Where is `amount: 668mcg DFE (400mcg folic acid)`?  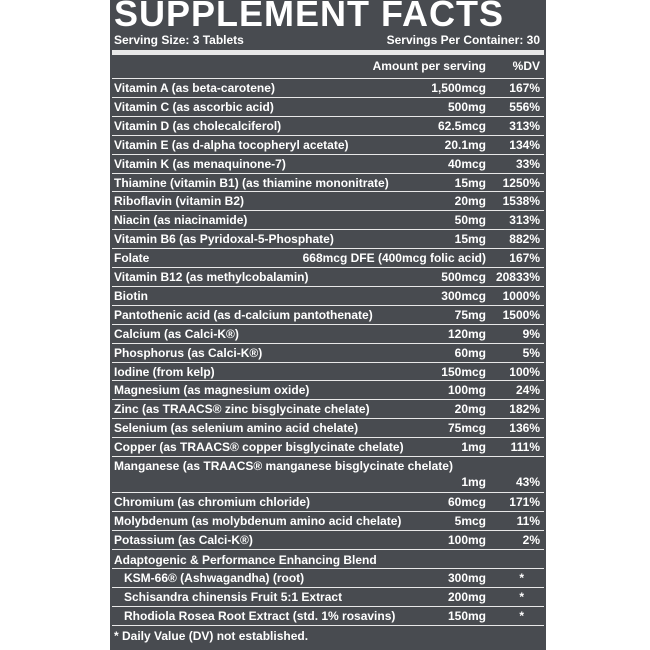 amount: 668mcg DFE (400mcg folic acid) is located at coordinates (394, 258).